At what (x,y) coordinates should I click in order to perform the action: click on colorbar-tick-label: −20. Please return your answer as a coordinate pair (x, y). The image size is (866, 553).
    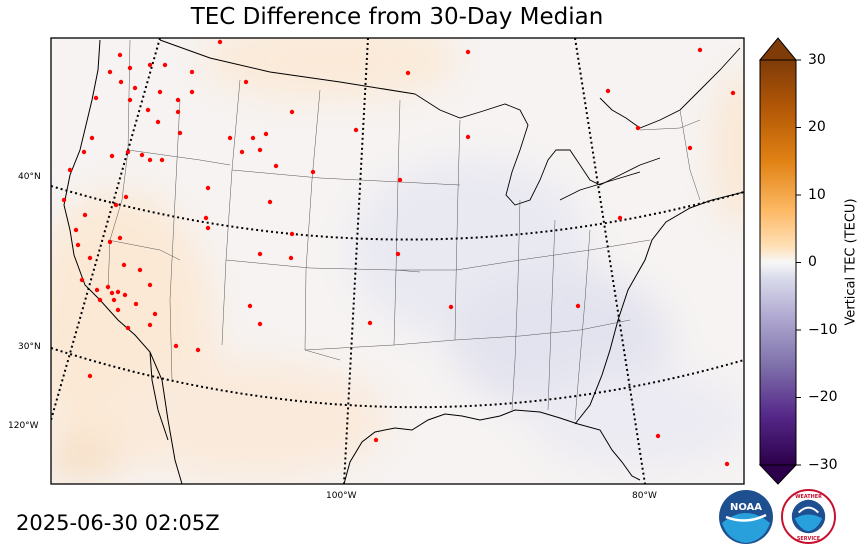
    Looking at the image, I should click on (823, 397).